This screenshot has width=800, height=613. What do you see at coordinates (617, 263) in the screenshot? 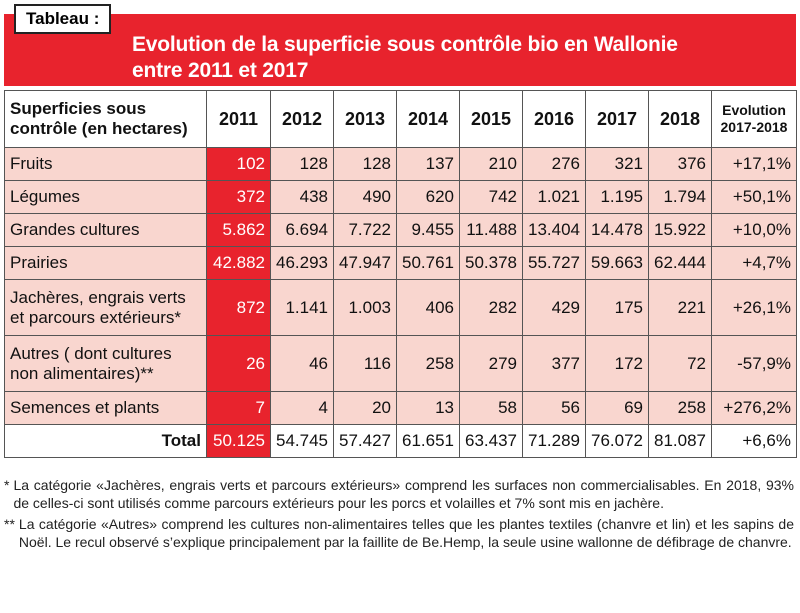
I see `cell-2017: 59.663` at bounding box center [617, 263].